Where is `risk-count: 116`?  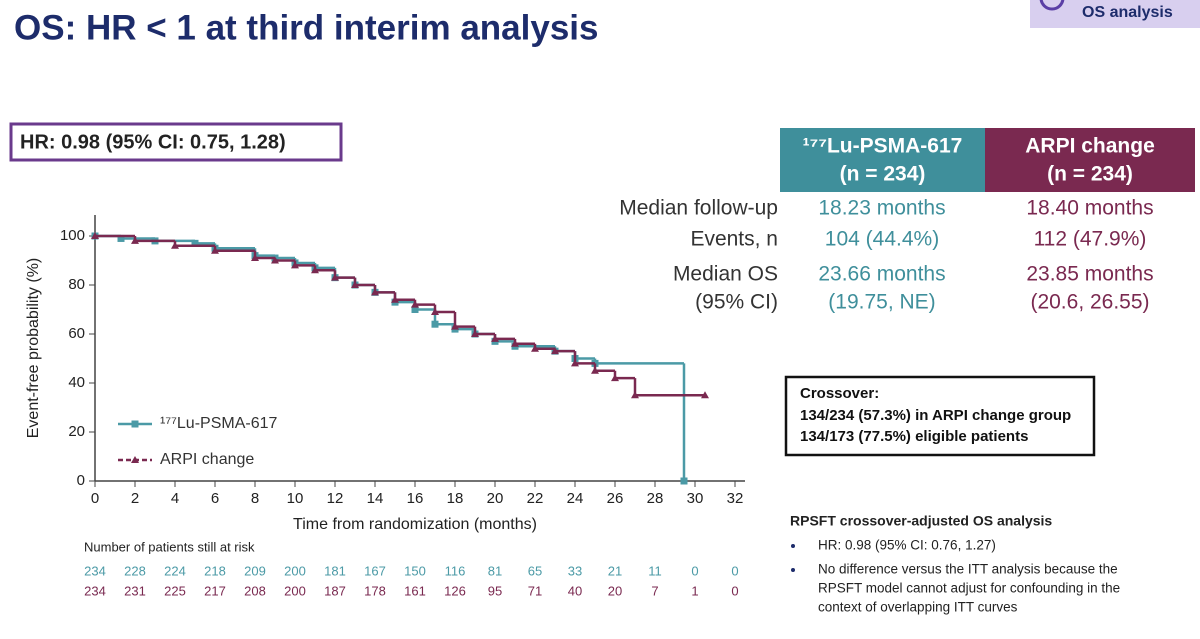 risk-count: 116 is located at coordinates (455, 570).